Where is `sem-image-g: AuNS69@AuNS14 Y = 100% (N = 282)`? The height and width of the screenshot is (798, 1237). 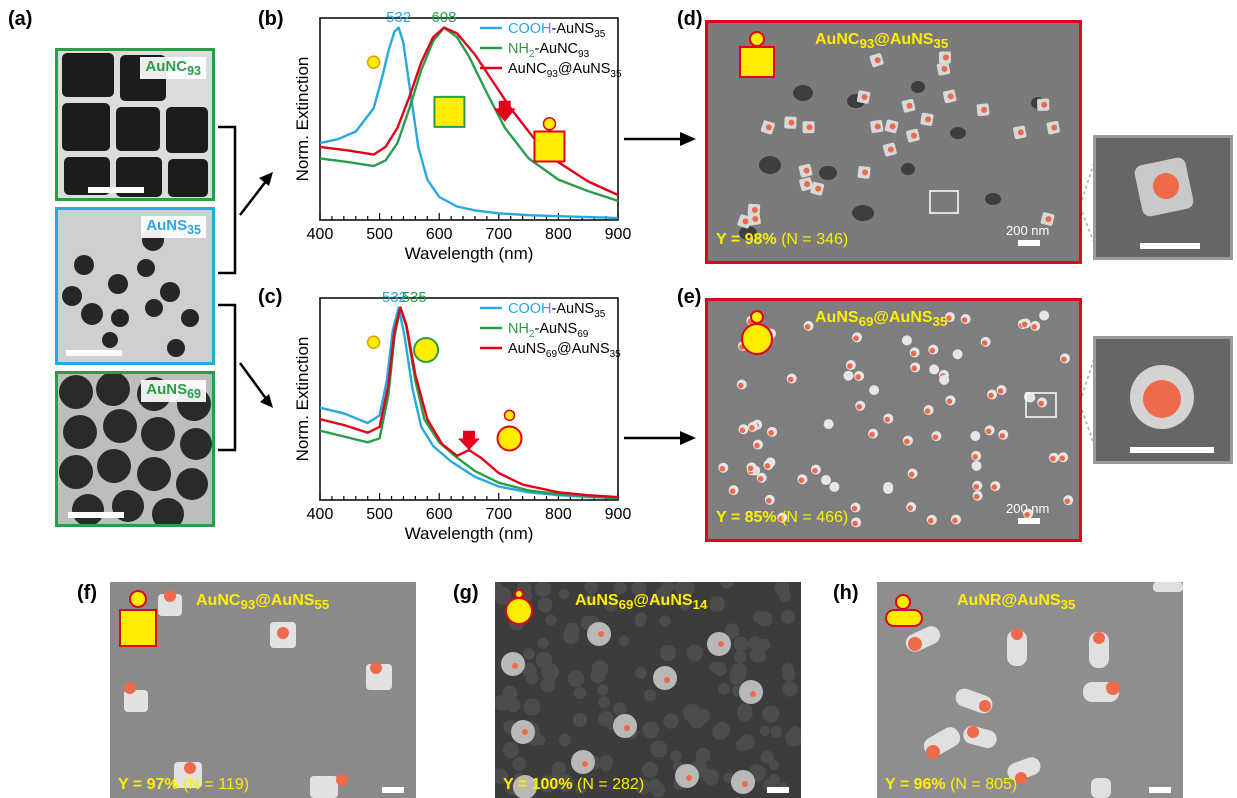
sem-image-g: AuNS69@AuNS14 Y = 100% (N = 282) is located at coordinates (648, 690).